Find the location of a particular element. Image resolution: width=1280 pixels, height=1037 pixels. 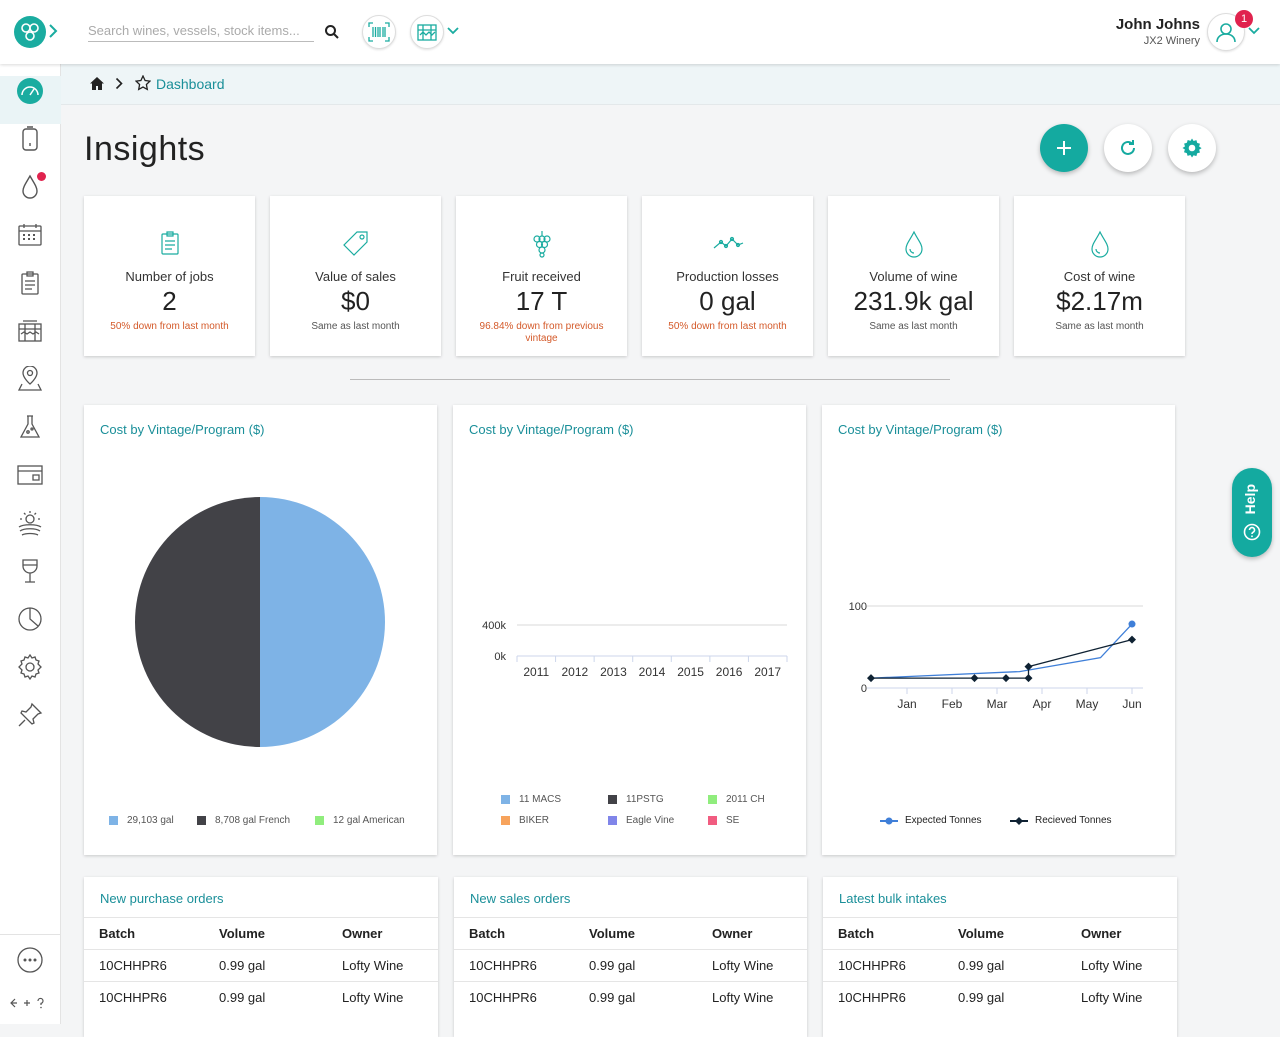

legend-item: 11 MACS is located at coordinates (531, 799).